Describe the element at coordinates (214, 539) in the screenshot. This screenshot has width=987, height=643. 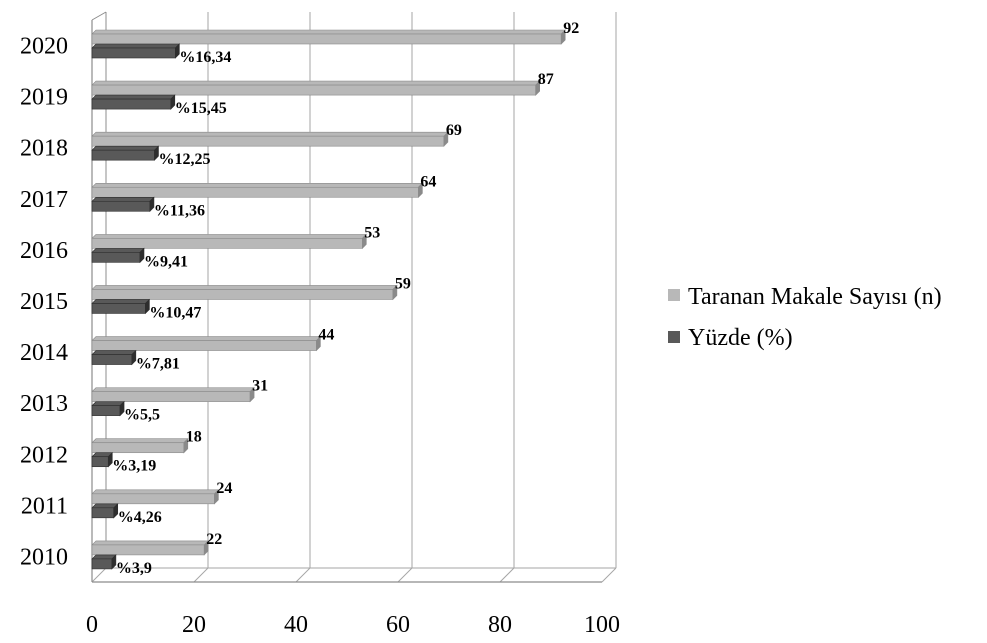
I see `data-label-taranan: 22` at that location.